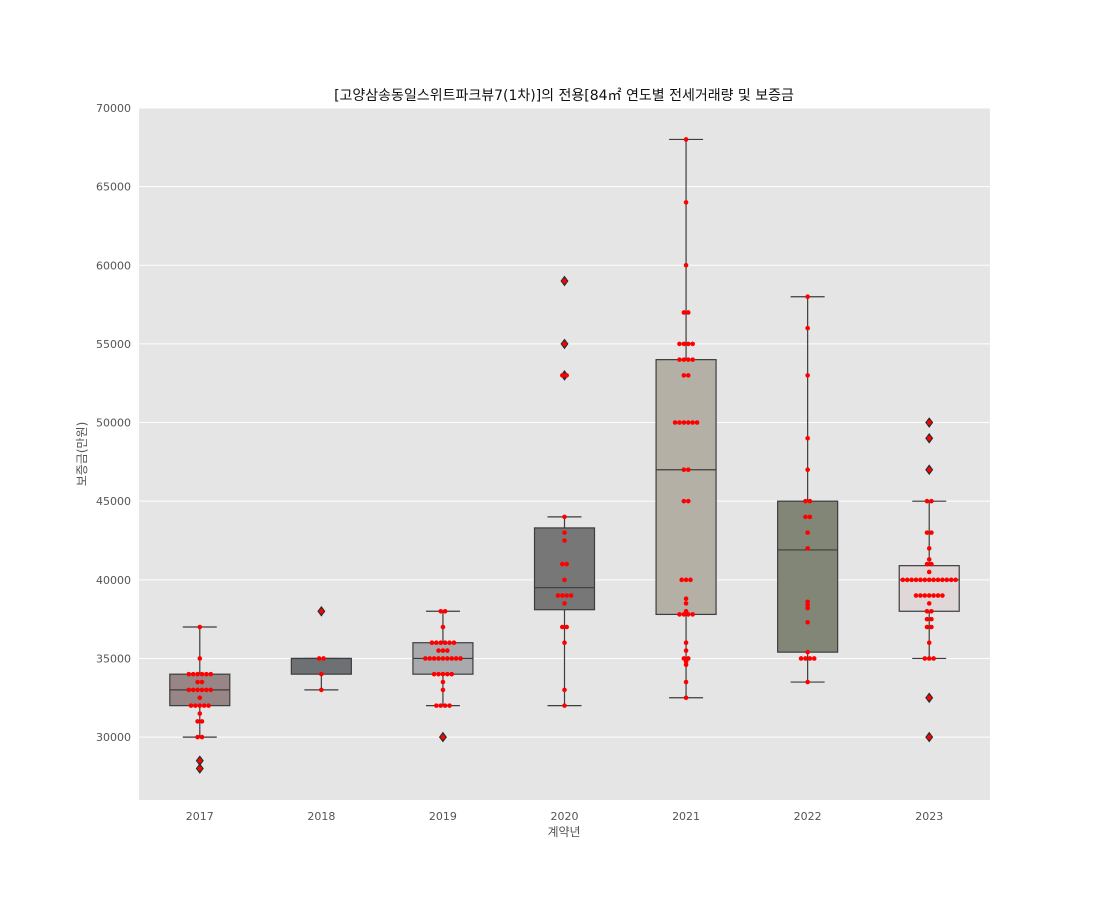 This screenshot has height=900, width=1100. Describe the element at coordinates (113, 580) in the screenshot. I see `y-tick-label: 40000` at that location.